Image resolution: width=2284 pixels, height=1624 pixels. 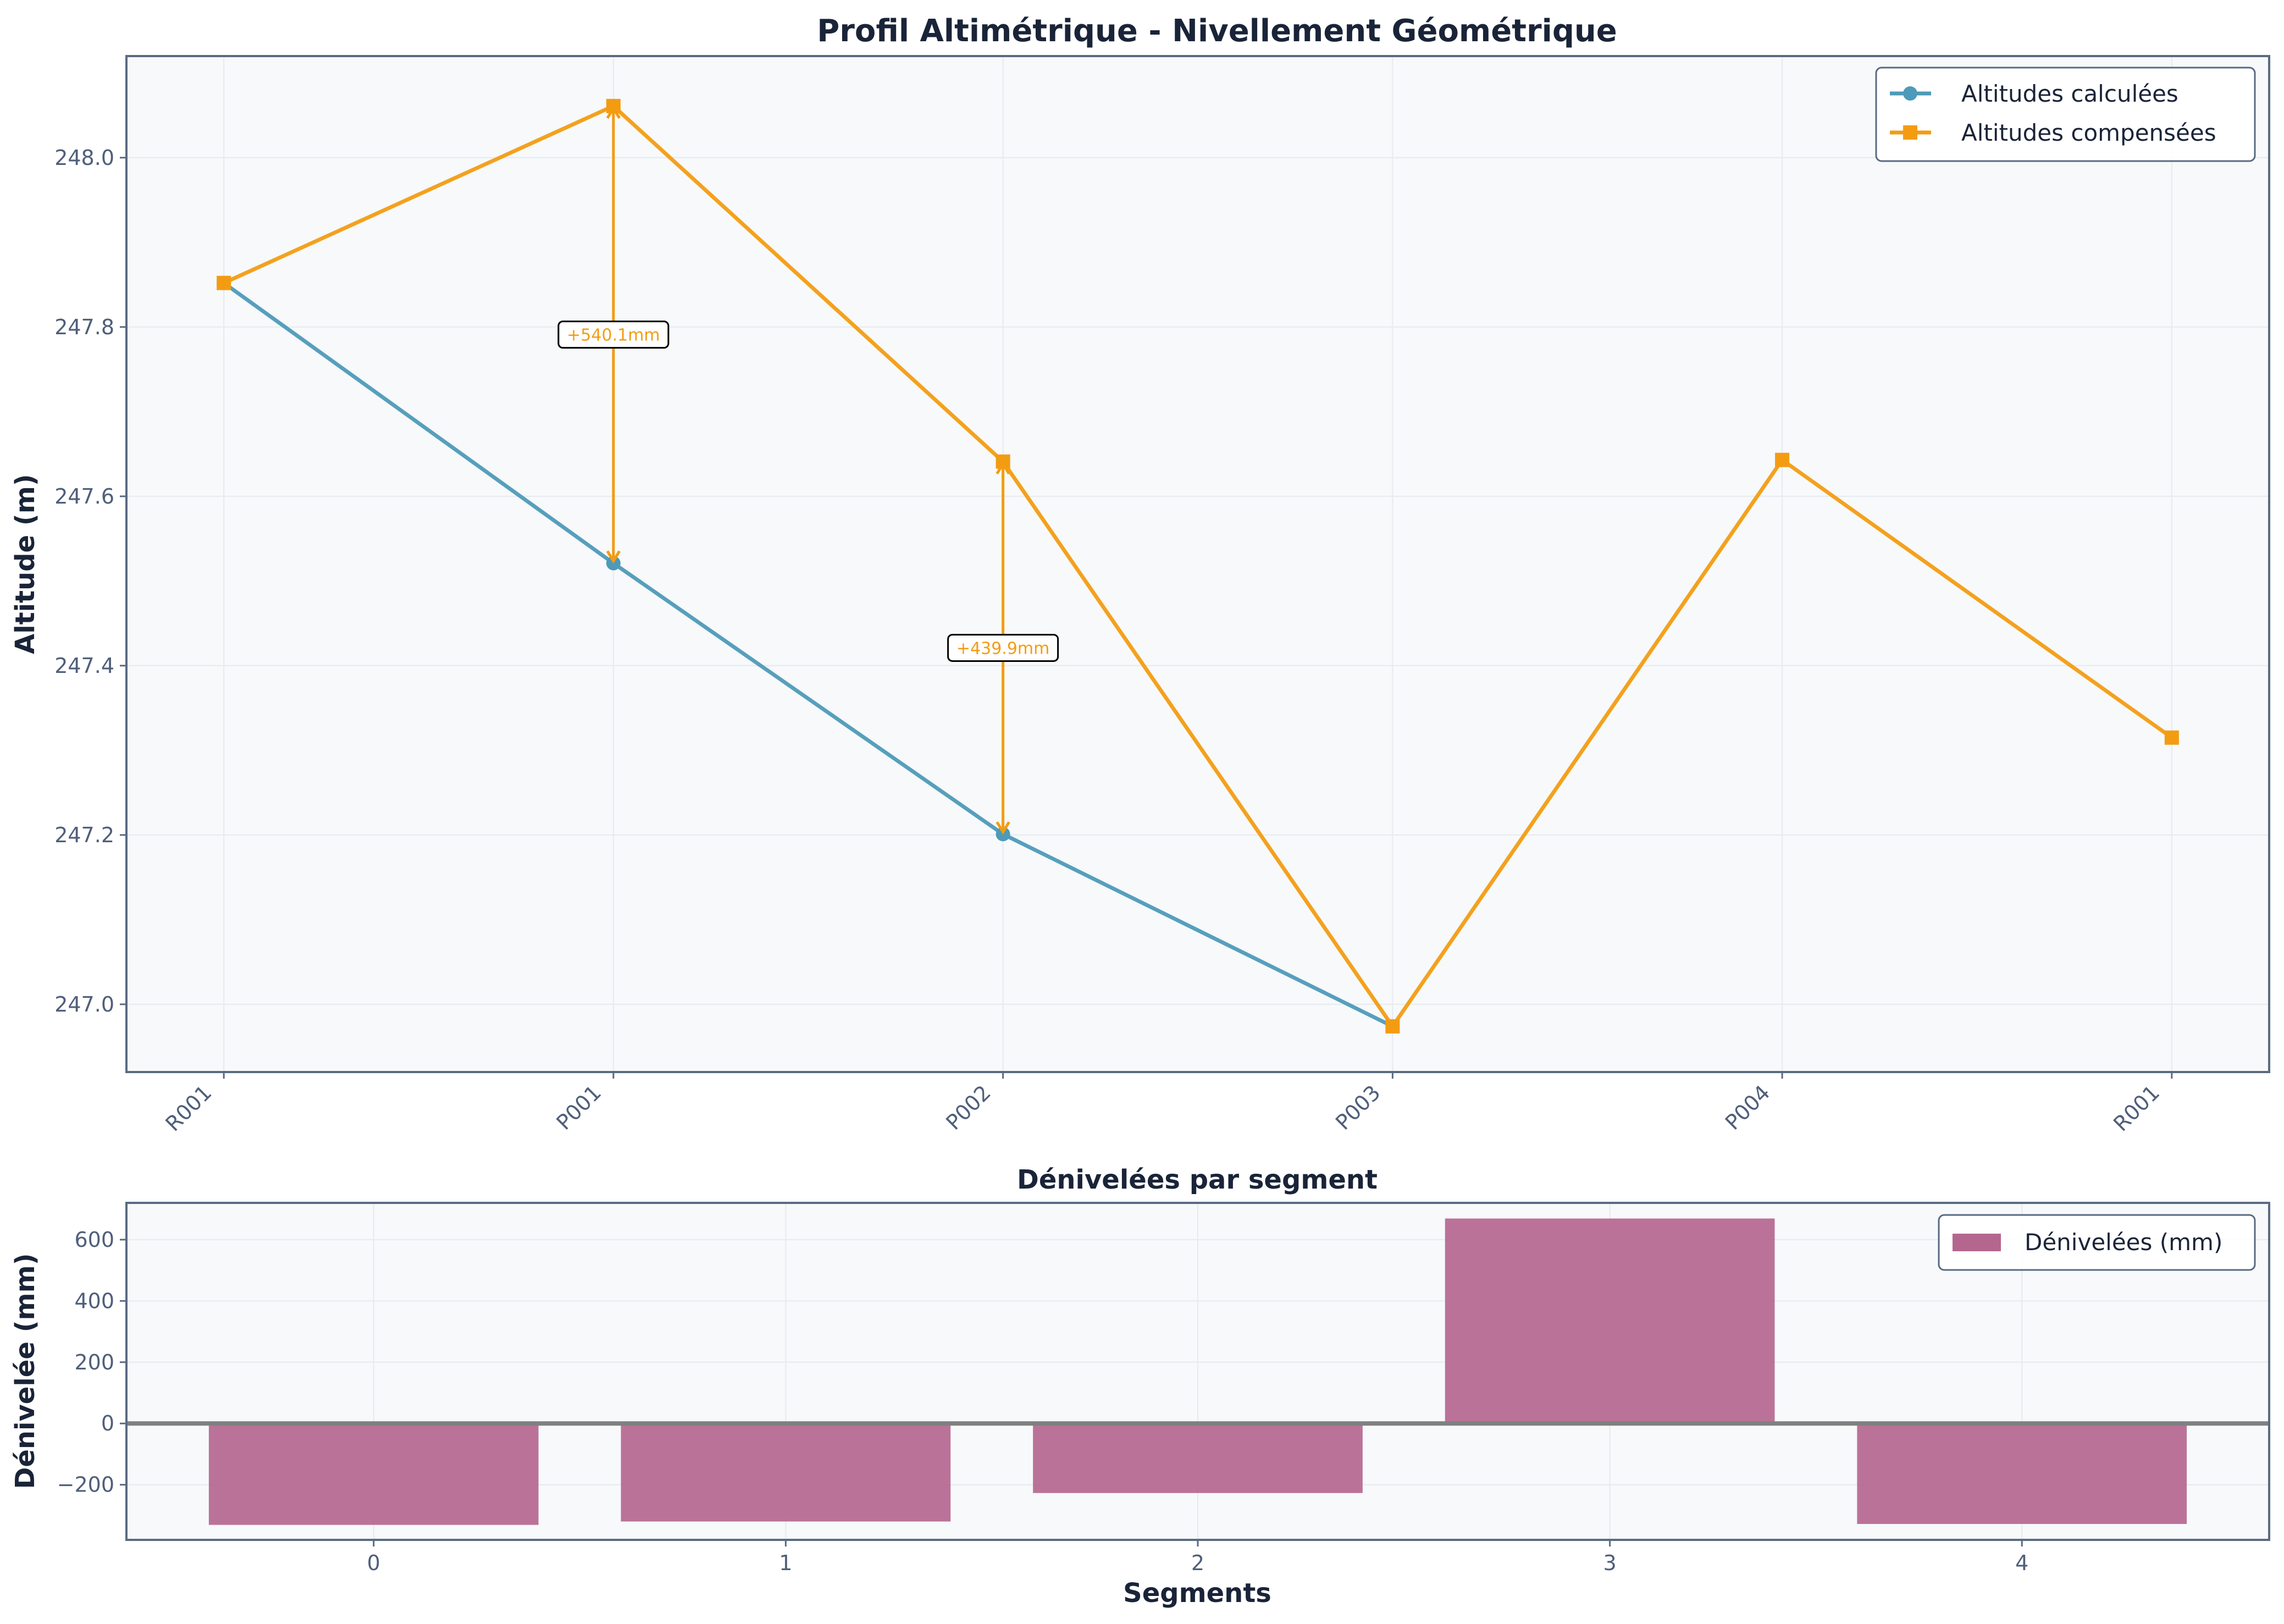 I want to click on annotation-label: +540.1mm, so click(x=613, y=335).